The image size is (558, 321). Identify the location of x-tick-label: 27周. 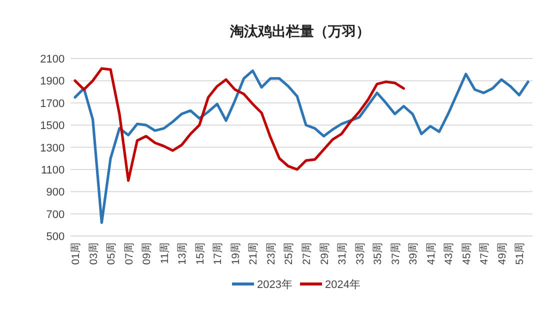
(306, 253).